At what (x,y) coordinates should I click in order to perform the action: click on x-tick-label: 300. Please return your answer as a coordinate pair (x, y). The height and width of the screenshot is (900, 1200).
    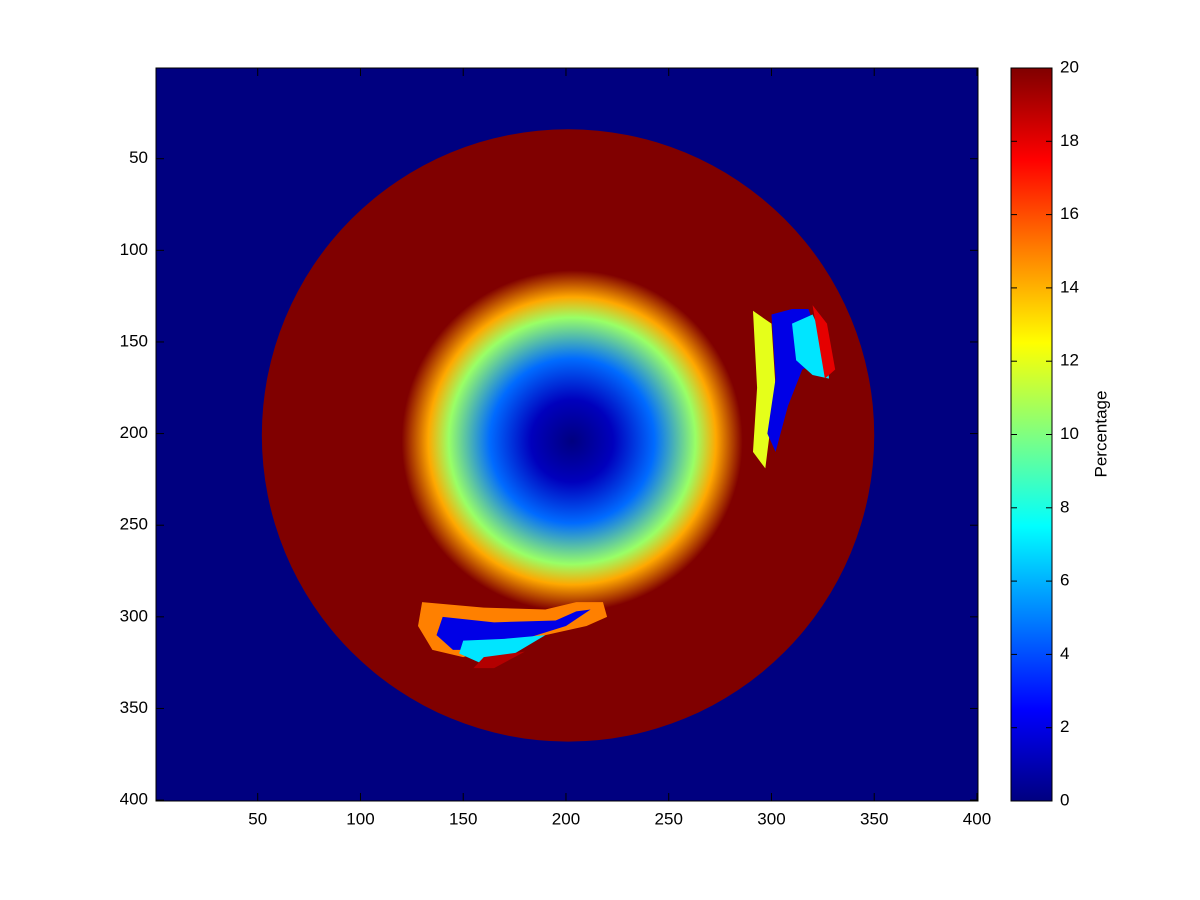
    Looking at the image, I should click on (771, 818).